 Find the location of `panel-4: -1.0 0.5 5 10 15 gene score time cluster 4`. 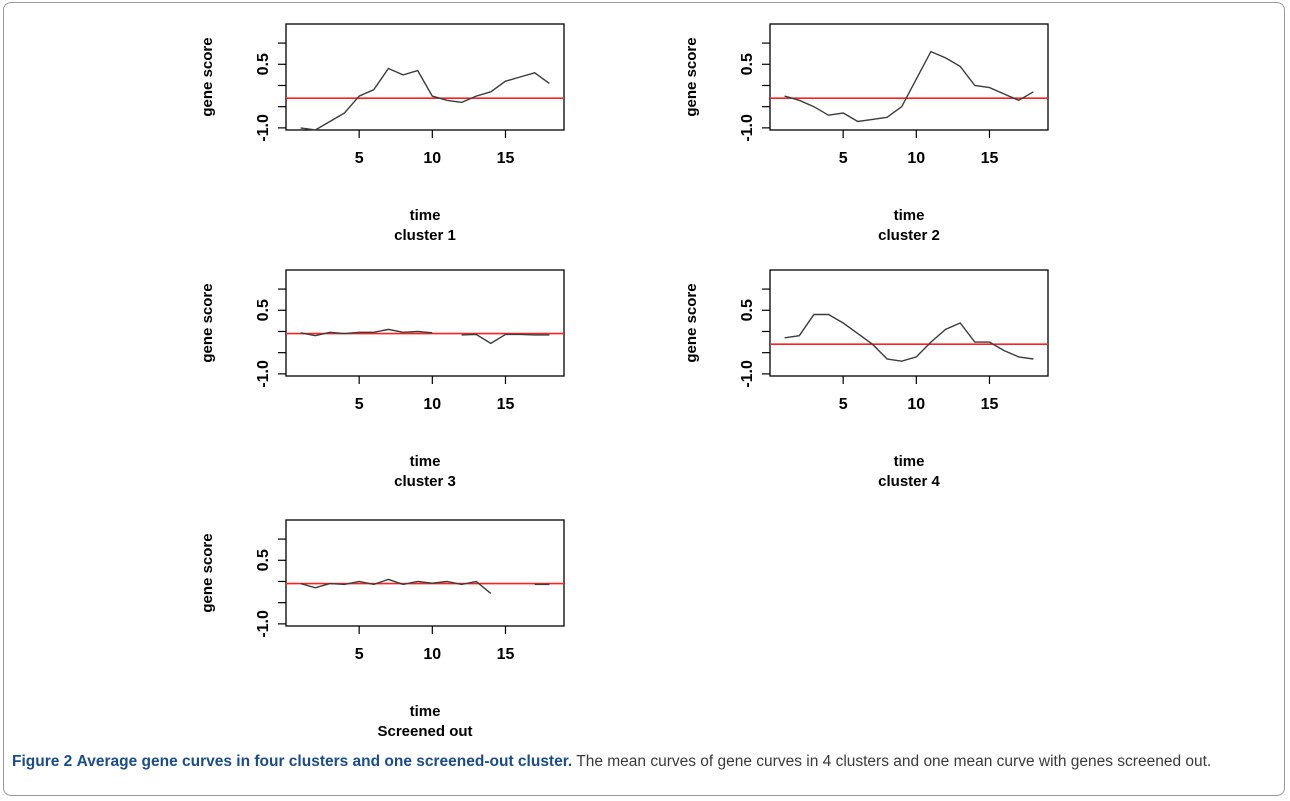

panel-4: -1.0 0.5 5 10 15 gene score time cluster 4 is located at coordinates (866, 379).